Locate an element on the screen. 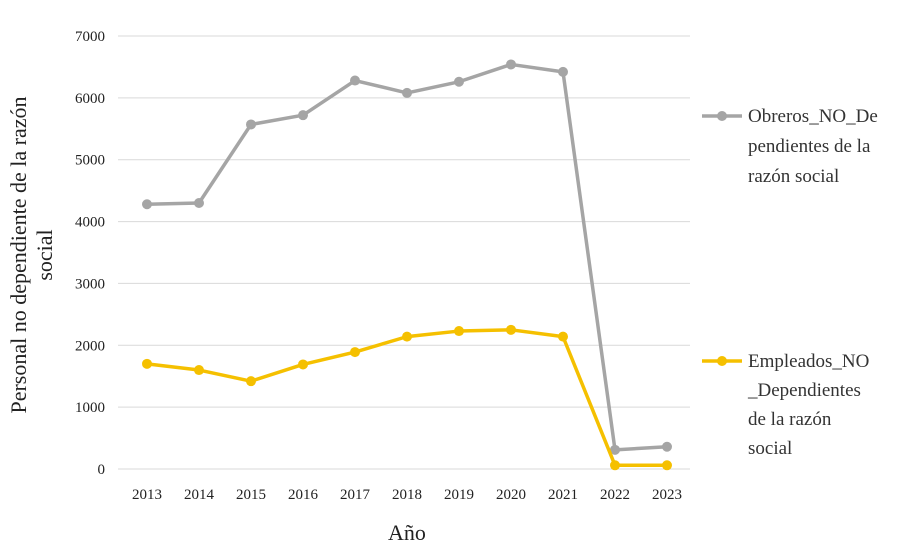 Image resolution: width=913 pixels, height=553 pixels. legend-label-line: pendientes de la is located at coordinates (809, 146).